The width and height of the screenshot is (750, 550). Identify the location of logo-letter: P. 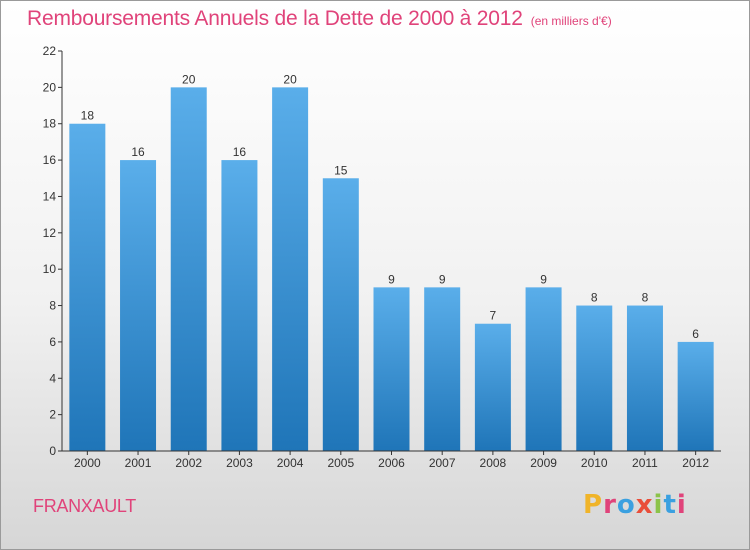
(593, 505).